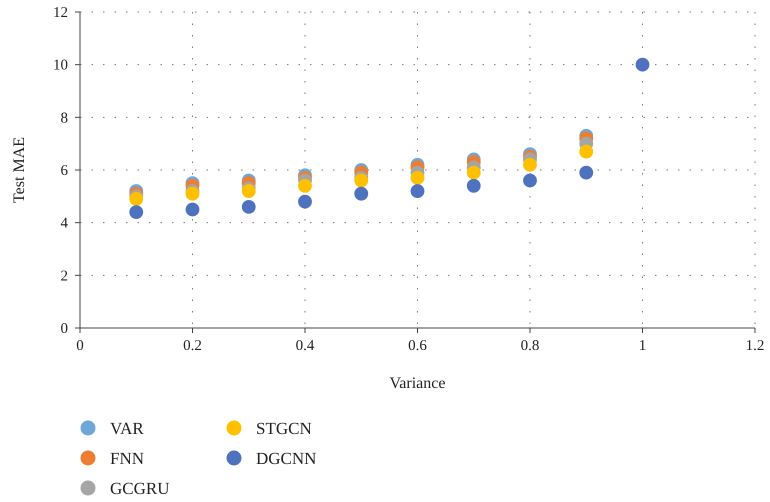 The width and height of the screenshot is (770, 502). I want to click on y-tick-label: 6, so click(64, 171).